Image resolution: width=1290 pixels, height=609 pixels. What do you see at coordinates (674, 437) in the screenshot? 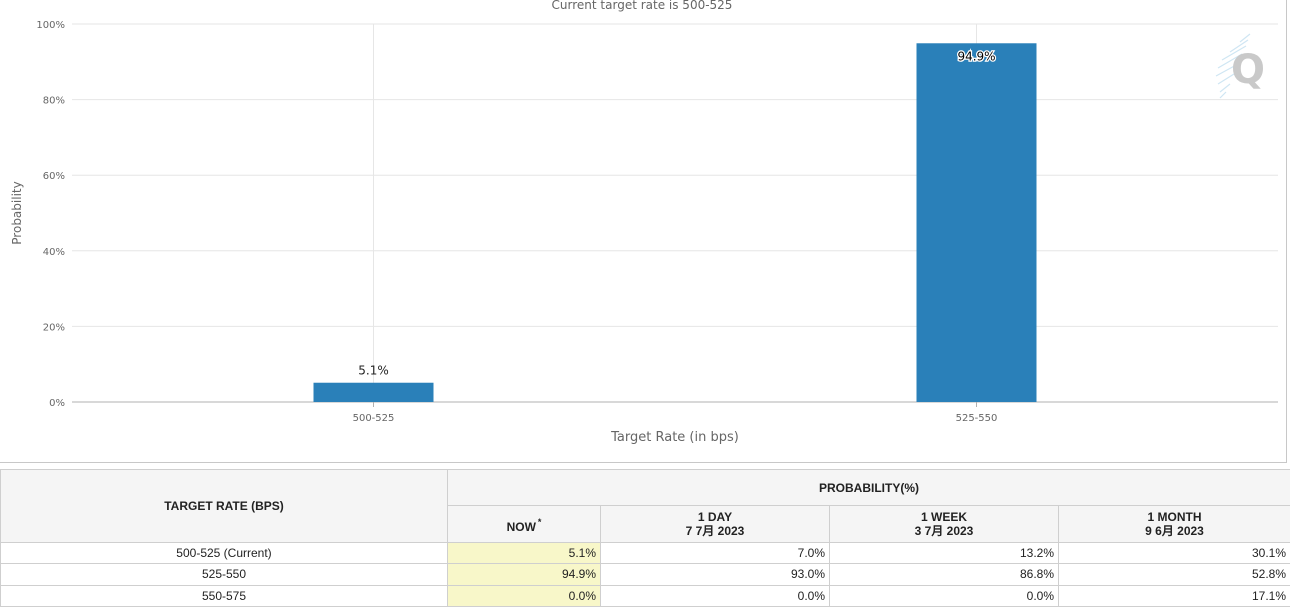
I see `x-axis-title: Target Rate (in bps)` at bounding box center [674, 437].